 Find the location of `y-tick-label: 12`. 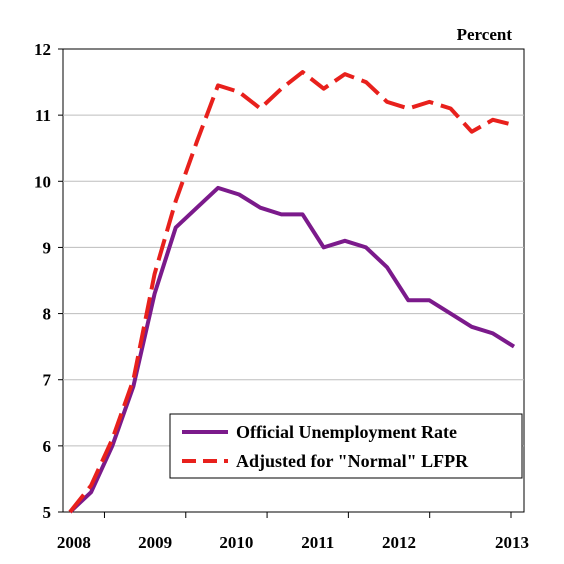

y-tick-label: 12 is located at coordinates (42, 49).